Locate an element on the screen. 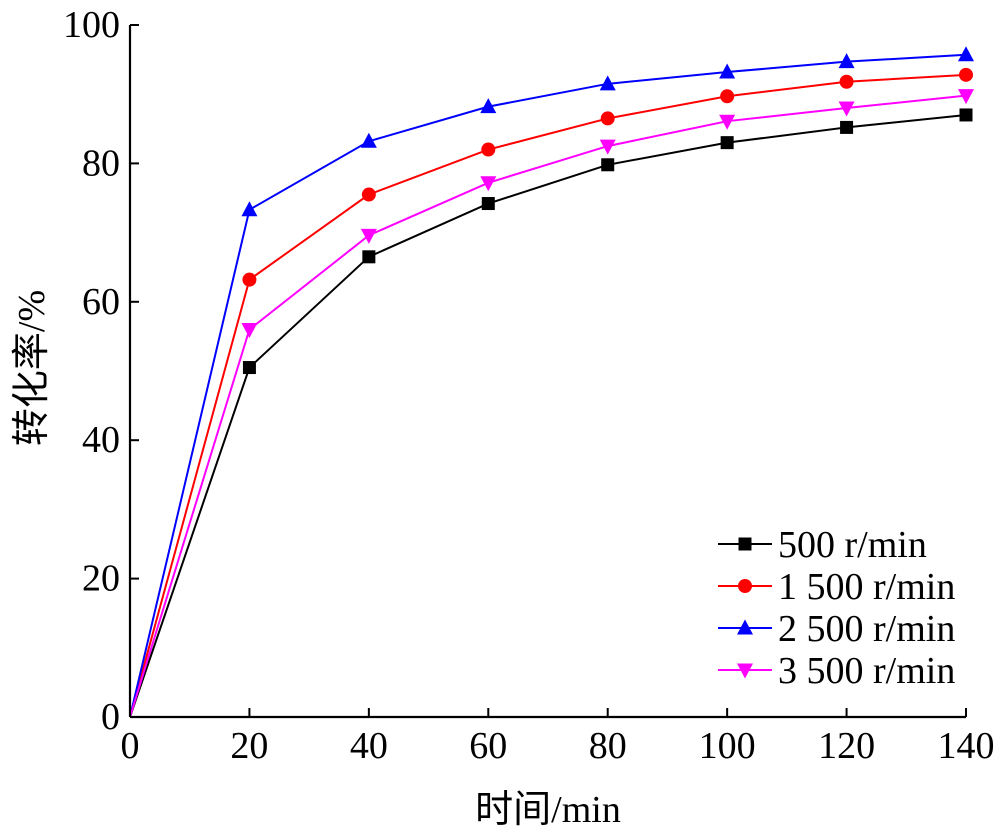 This screenshot has width=1000, height=833. x-tick-label: 120 is located at coordinates (846, 746).